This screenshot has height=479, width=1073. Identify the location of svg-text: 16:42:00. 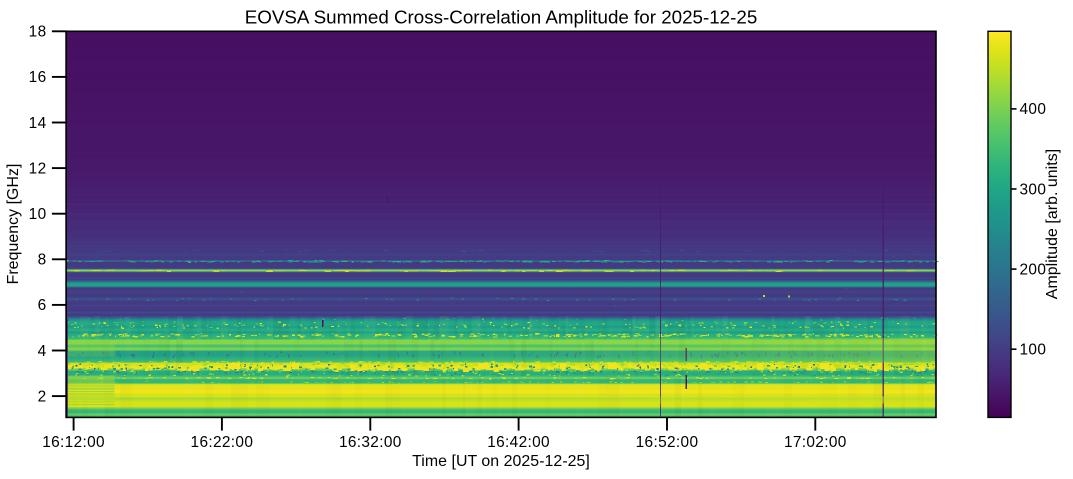
(518, 442).